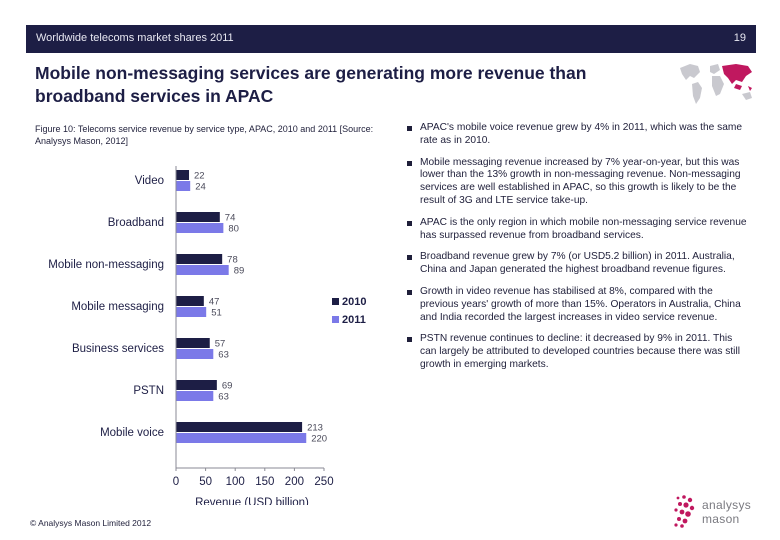 The width and height of the screenshot is (780, 540). I want to click on data-label: 69, so click(227, 386).